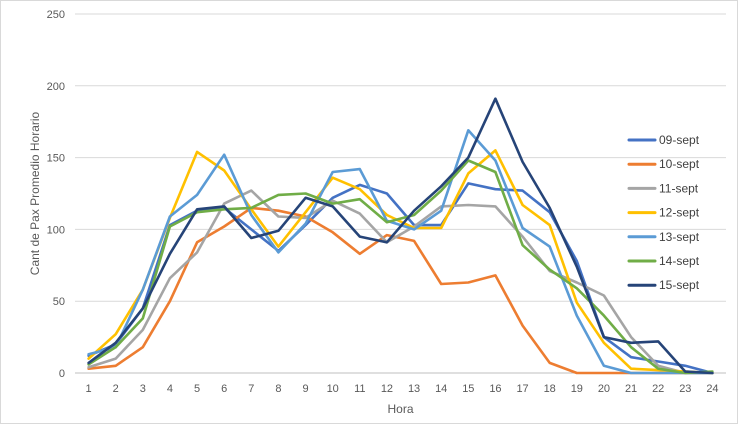 This screenshot has width=738, height=428. What do you see at coordinates (359, 389) in the screenshot?
I see `x-tick-label: 11` at bounding box center [359, 389].